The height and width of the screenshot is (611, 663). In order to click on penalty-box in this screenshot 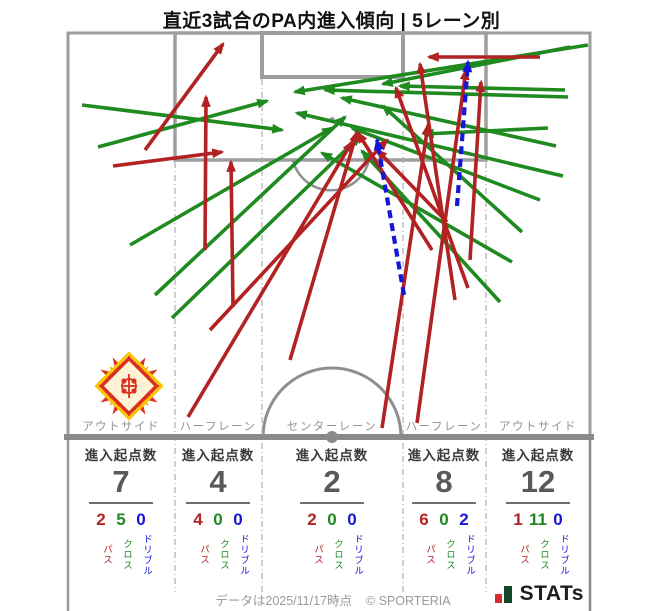, I will do `click(330, 96)`.